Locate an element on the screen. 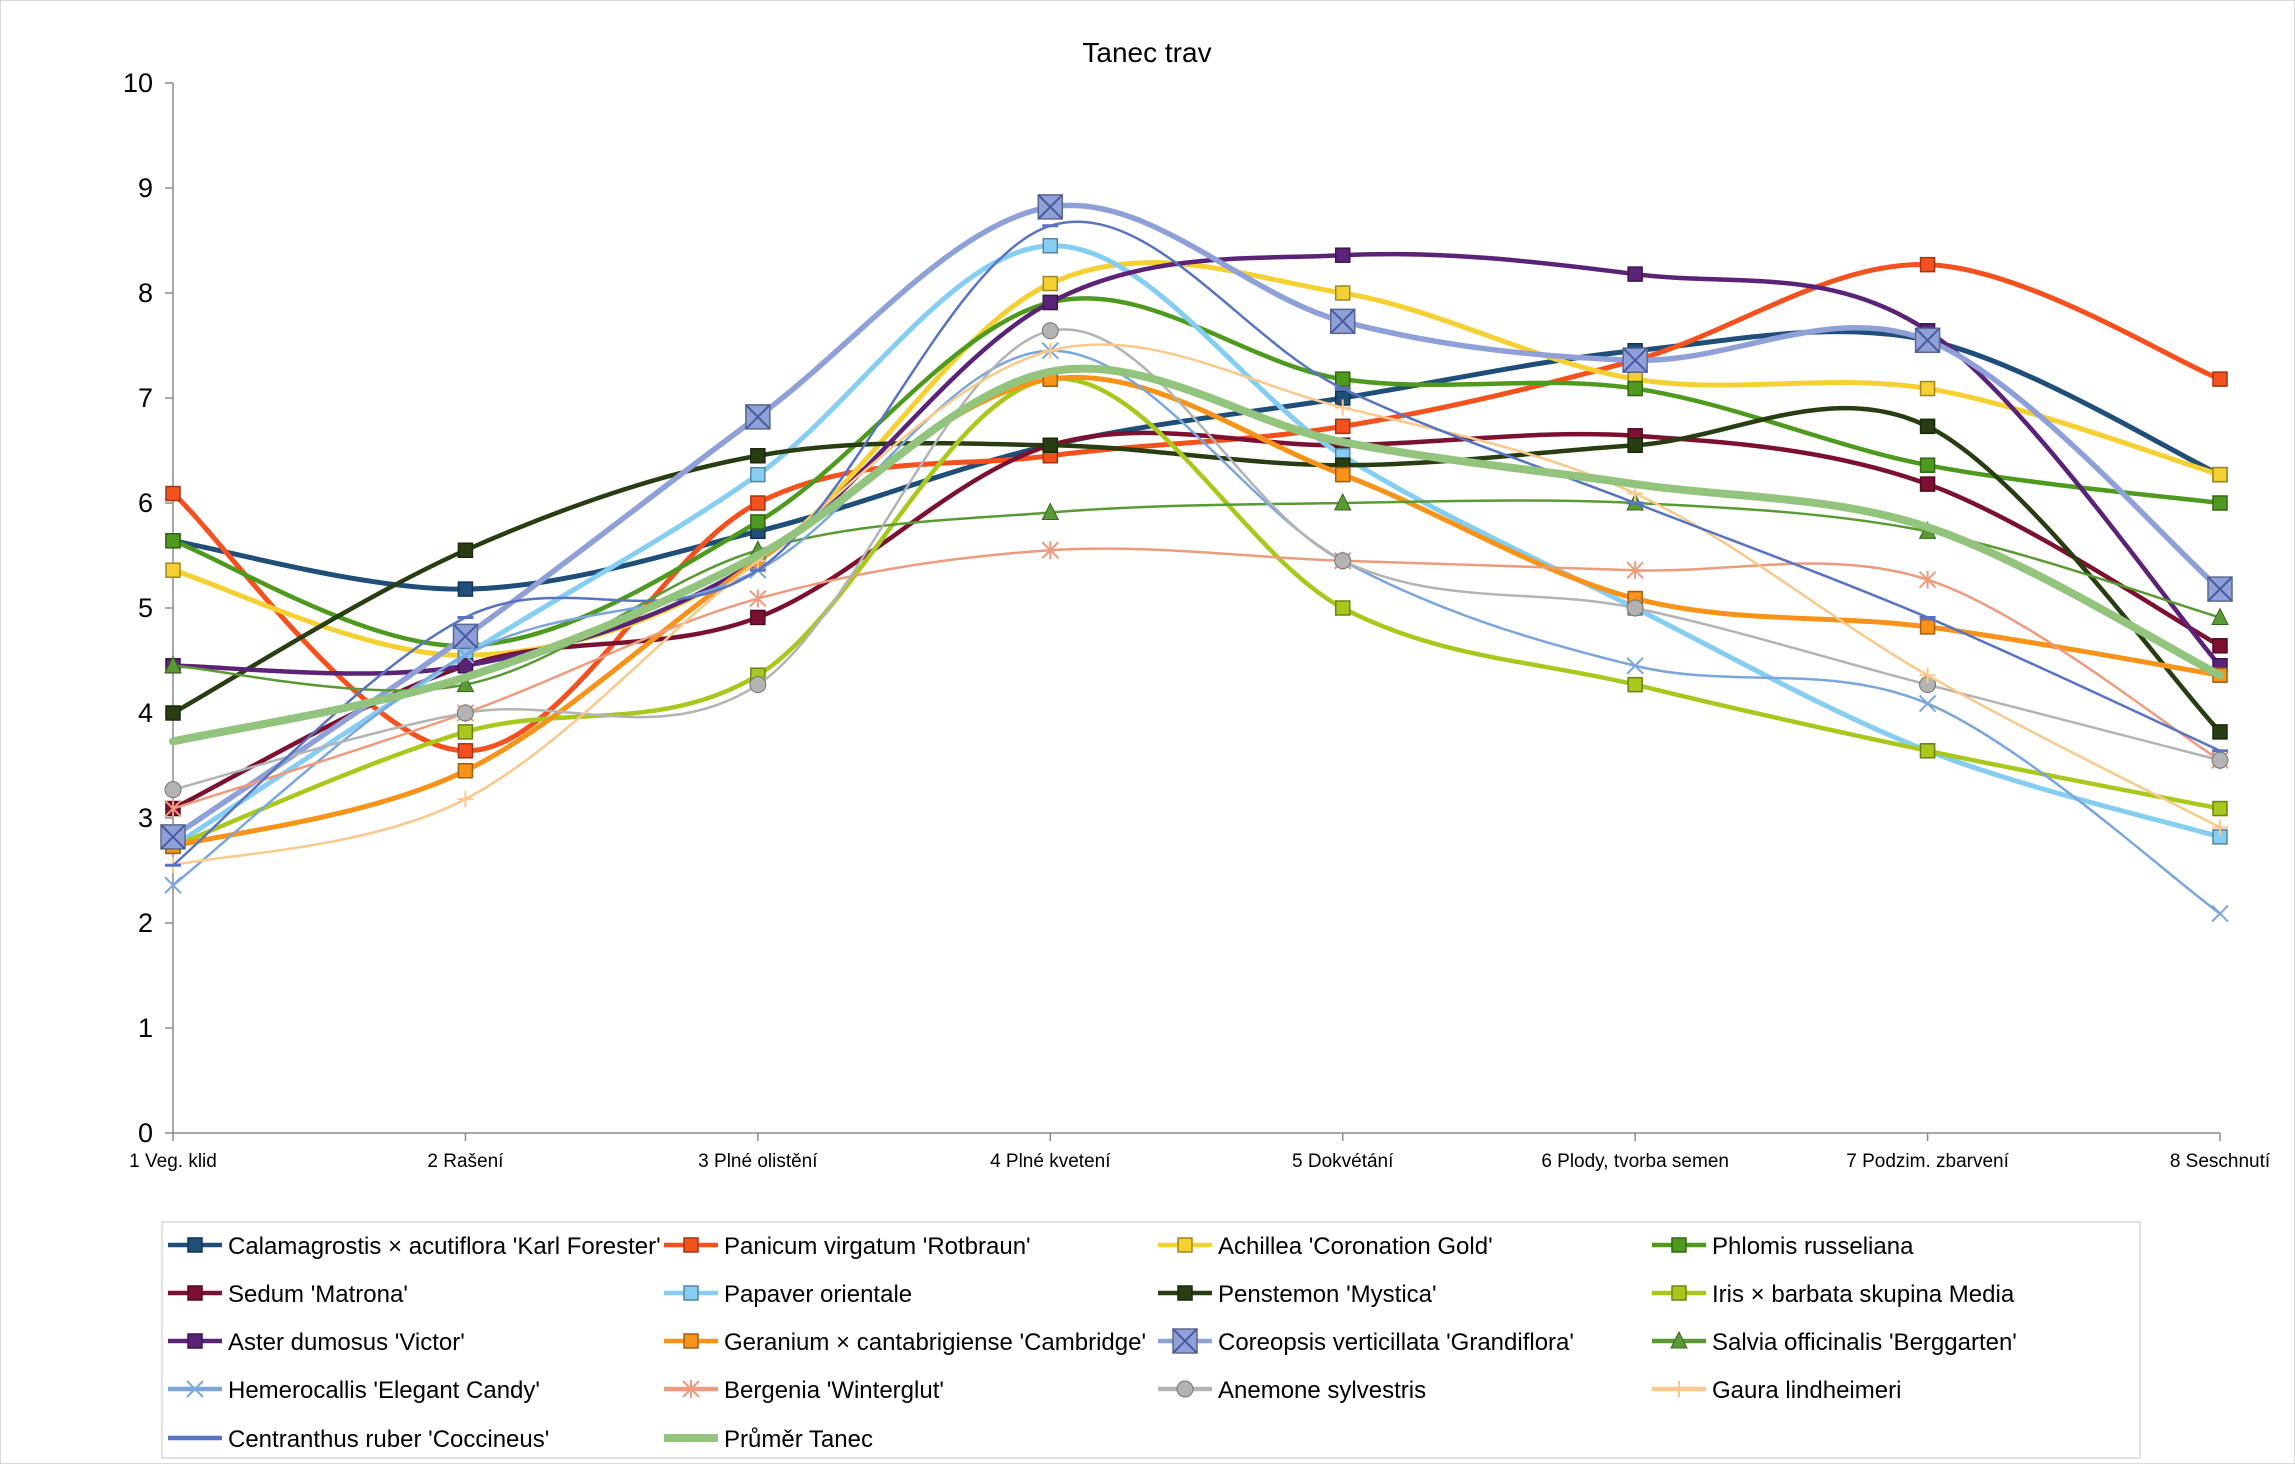 This screenshot has height=1464, width=2295. legend-label: Coreopsis verticillata 'Grandiflora' is located at coordinates (1396, 1342).